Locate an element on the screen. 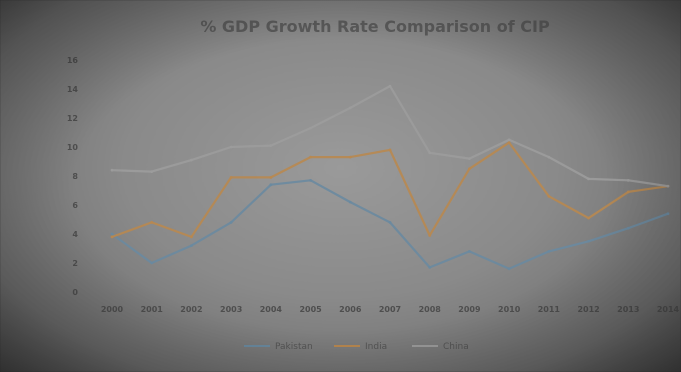 This screenshot has height=372, width=681. legend: Pakistan India China is located at coordinates (356, 347).